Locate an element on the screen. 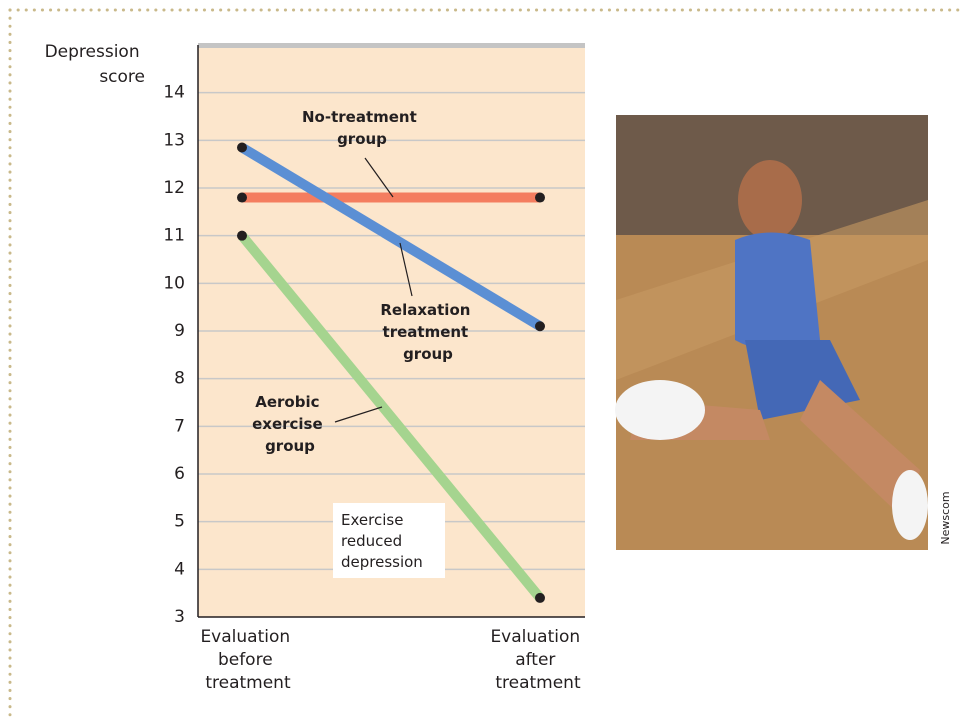 The height and width of the screenshot is (717, 963). y-axis-label: Depression score is located at coordinates (95, 64).